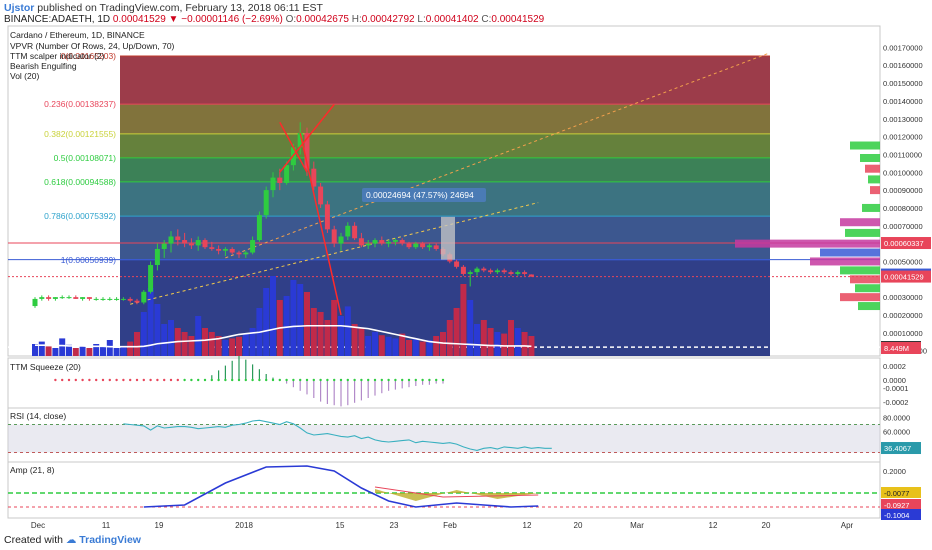  What do you see at coordinates (896, 505) in the screenshot?
I see `amp-value-label: -0.0927` at bounding box center [896, 505].